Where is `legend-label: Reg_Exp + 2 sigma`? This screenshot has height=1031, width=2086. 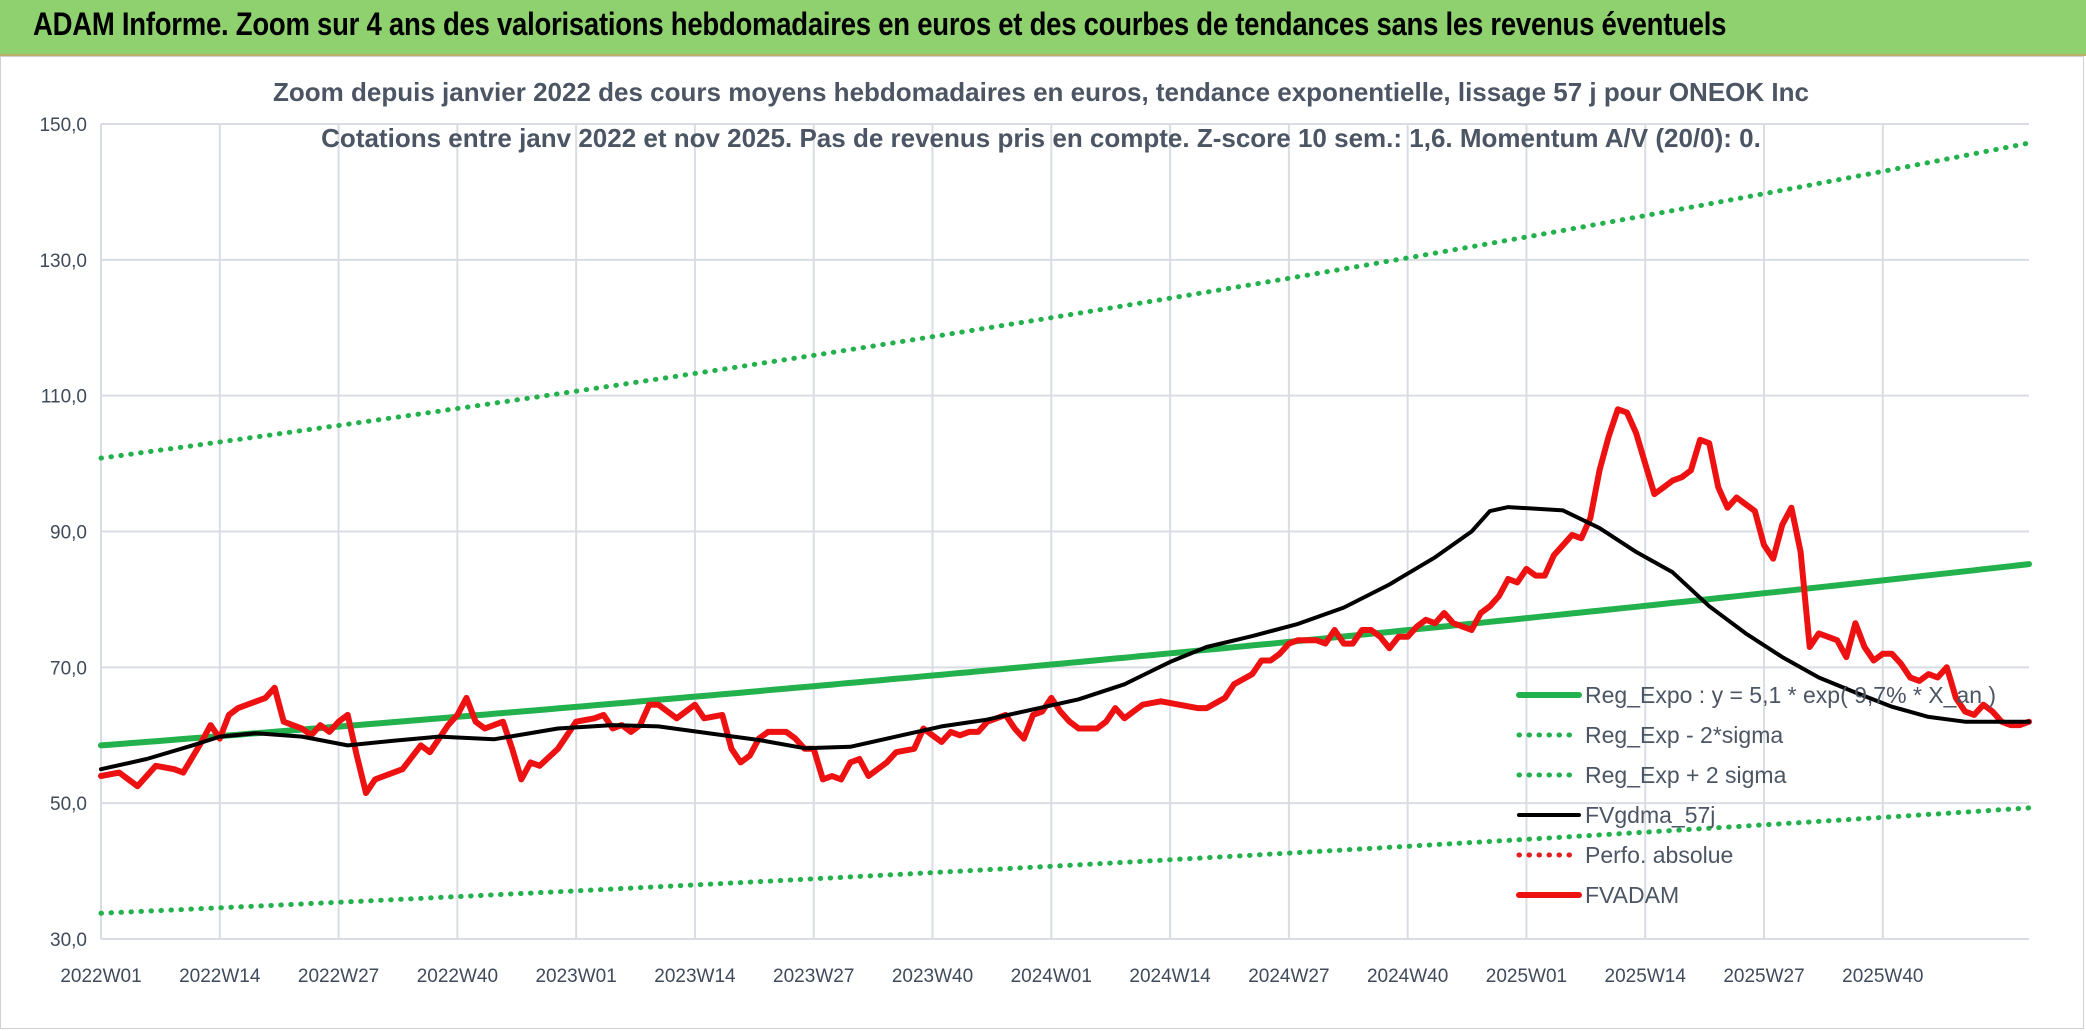
legend-label: Reg_Exp + 2 sigma is located at coordinates (1686, 775).